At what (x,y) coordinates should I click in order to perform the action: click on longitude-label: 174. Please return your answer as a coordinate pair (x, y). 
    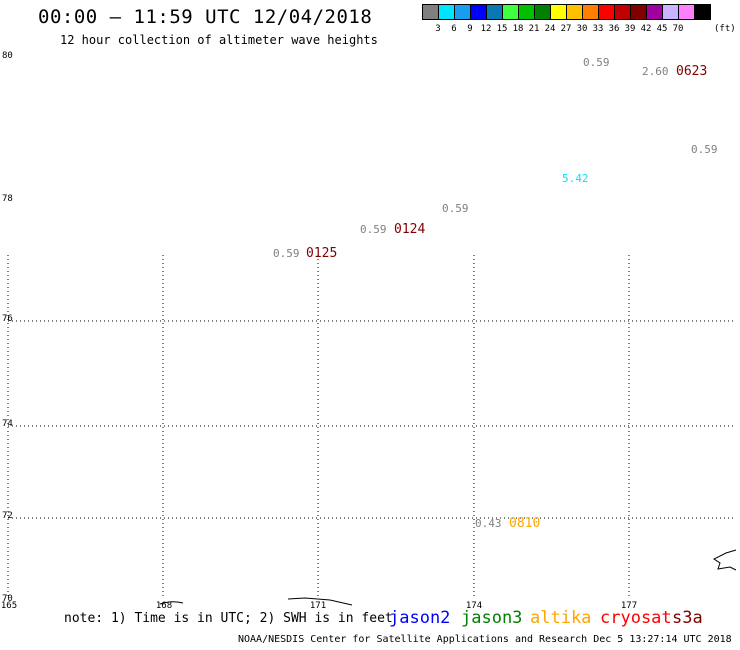
    Looking at the image, I should click on (474, 606).